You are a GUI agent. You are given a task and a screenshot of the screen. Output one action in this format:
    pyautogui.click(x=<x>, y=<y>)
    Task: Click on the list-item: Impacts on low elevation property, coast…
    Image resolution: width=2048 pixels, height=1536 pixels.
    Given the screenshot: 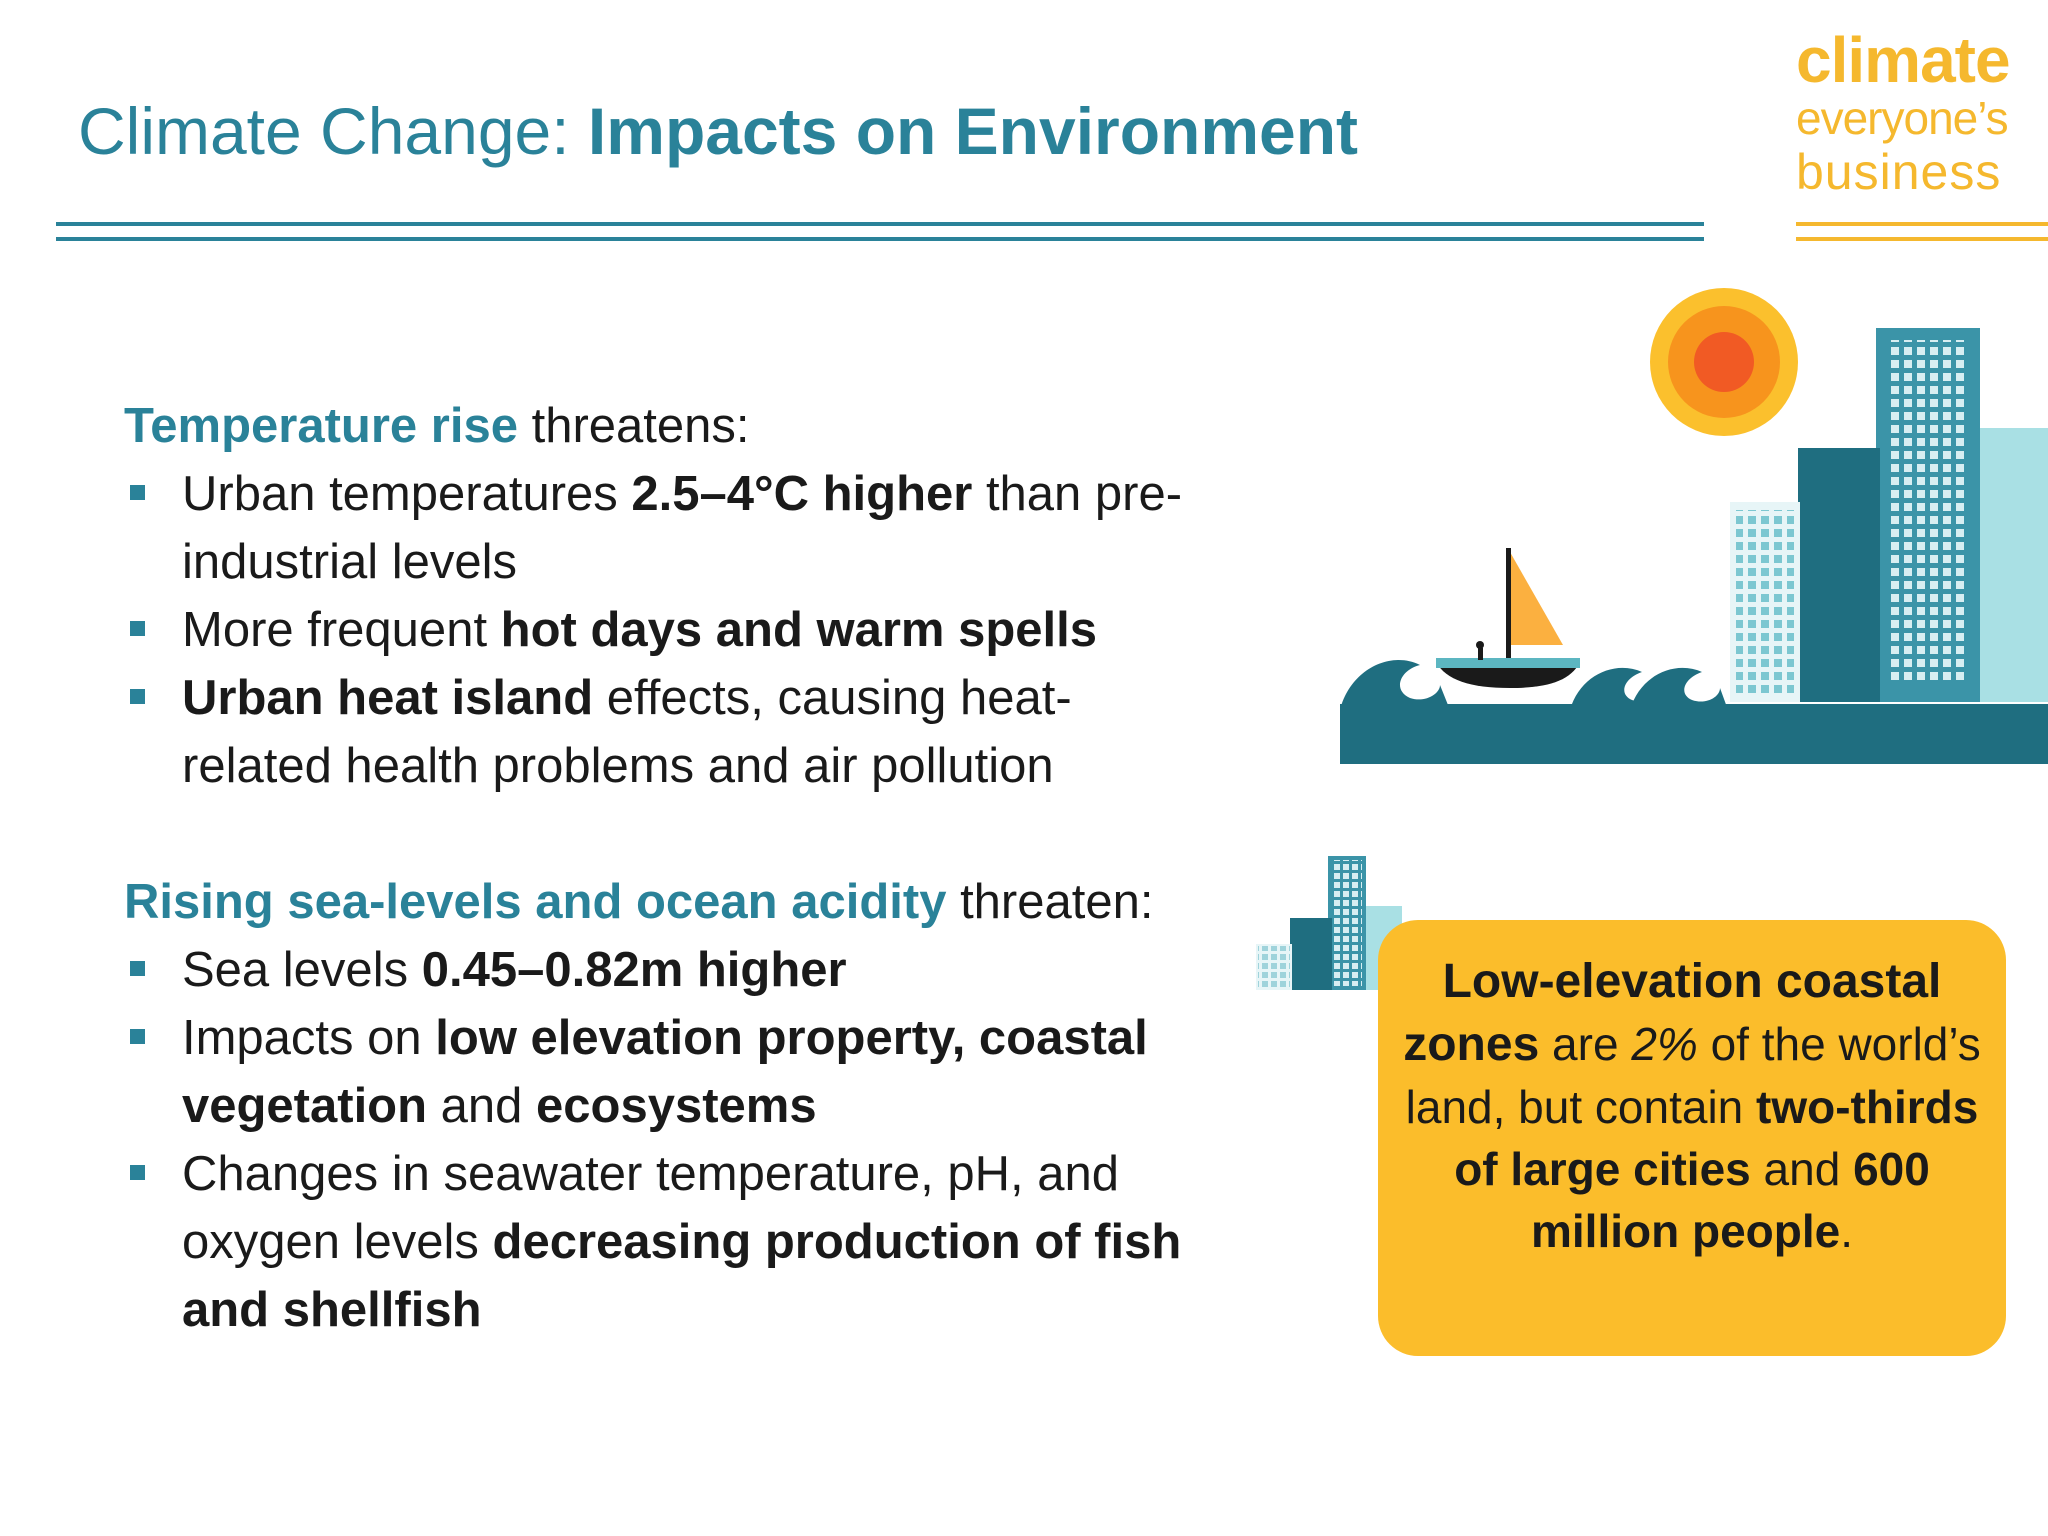 What is the action you would take?
    pyautogui.click(x=664, y=1072)
    